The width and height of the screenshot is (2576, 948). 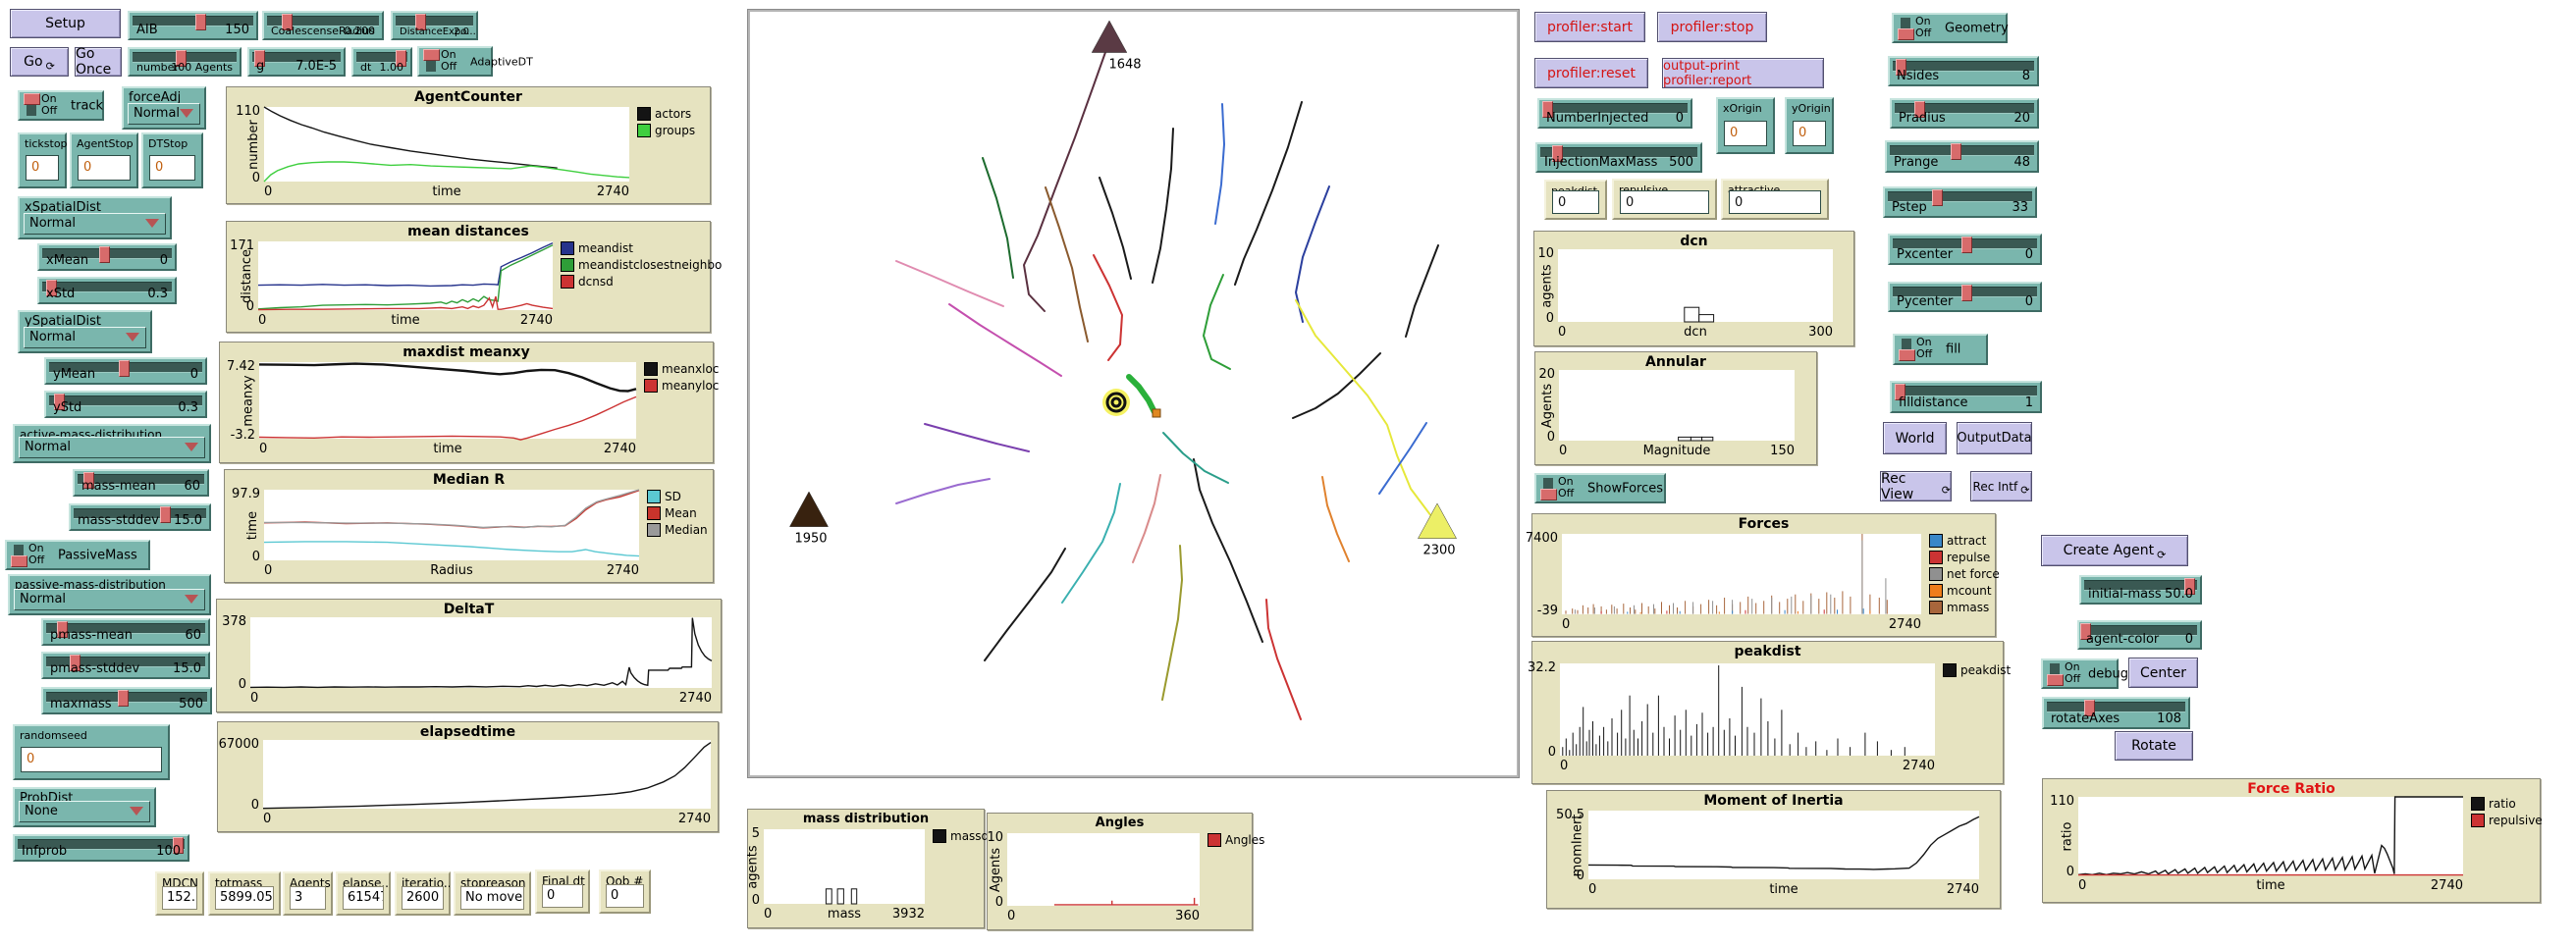 What do you see at coordinates (1963, 71) in the screenshot?
I see `nsides-slider: Nsides 8` at bounding box center [1963, 71].